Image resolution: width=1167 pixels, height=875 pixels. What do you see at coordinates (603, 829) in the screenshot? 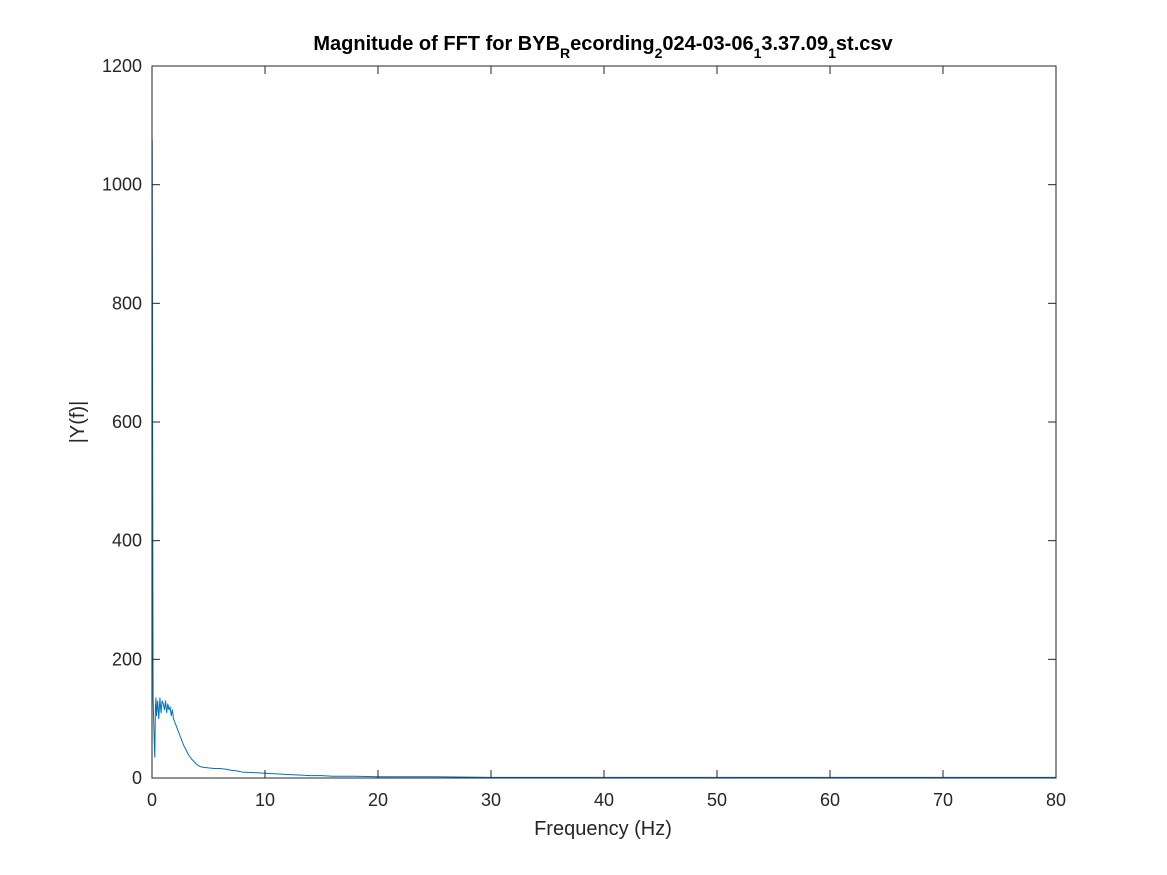
I see `x-axis-label: Frequency (Hz)` at bounding box center [603, 829].